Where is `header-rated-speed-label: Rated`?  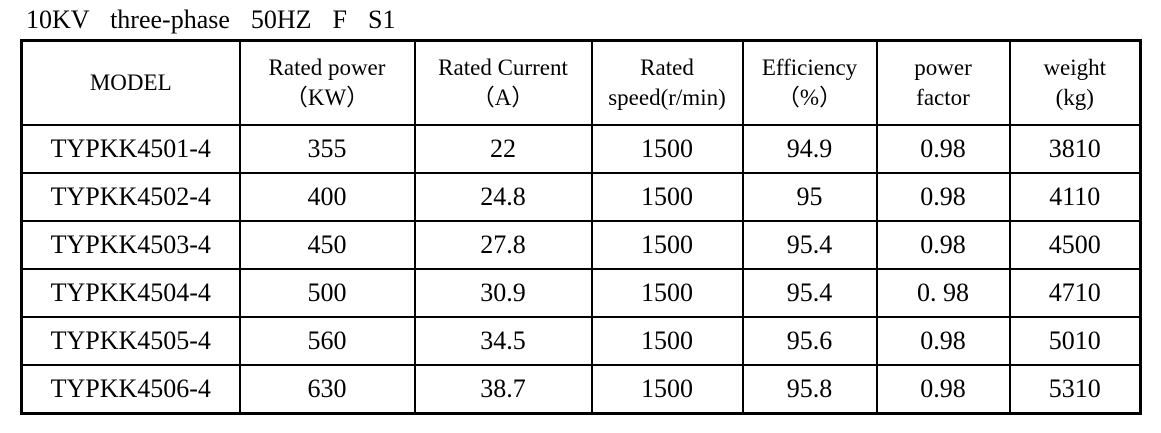 header-rated-speed-label: Rated is located at coordinates (667, 67).